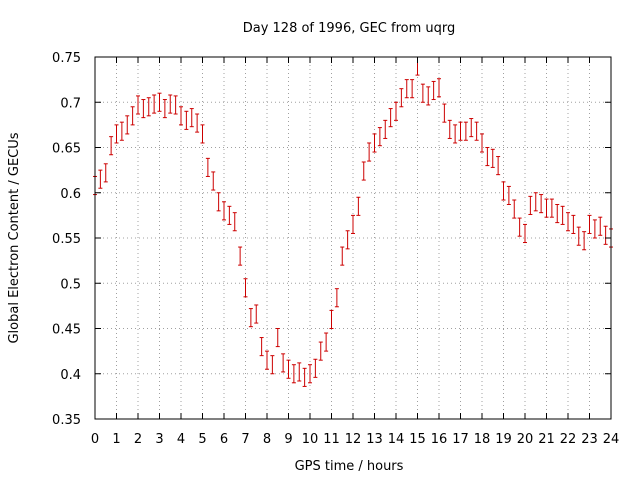  Describe the element at coordinates (546, 439) in the screenshot. I see `x-tick-label: 21` at that location.